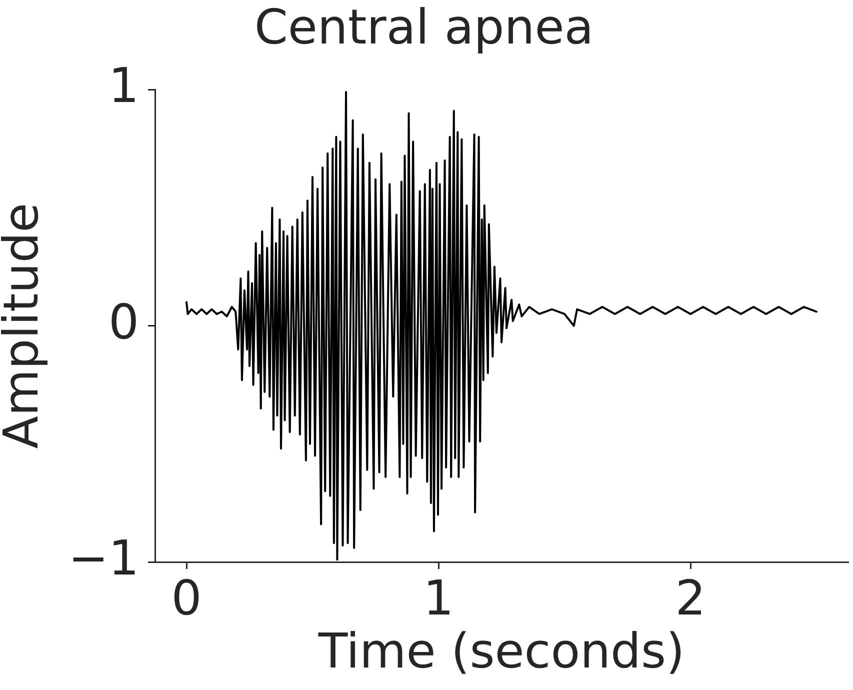  What do you see at coordinates (424, 28) in the screenshot?
I see `chart-title: Central apnea` at bounding box center [424, 28].